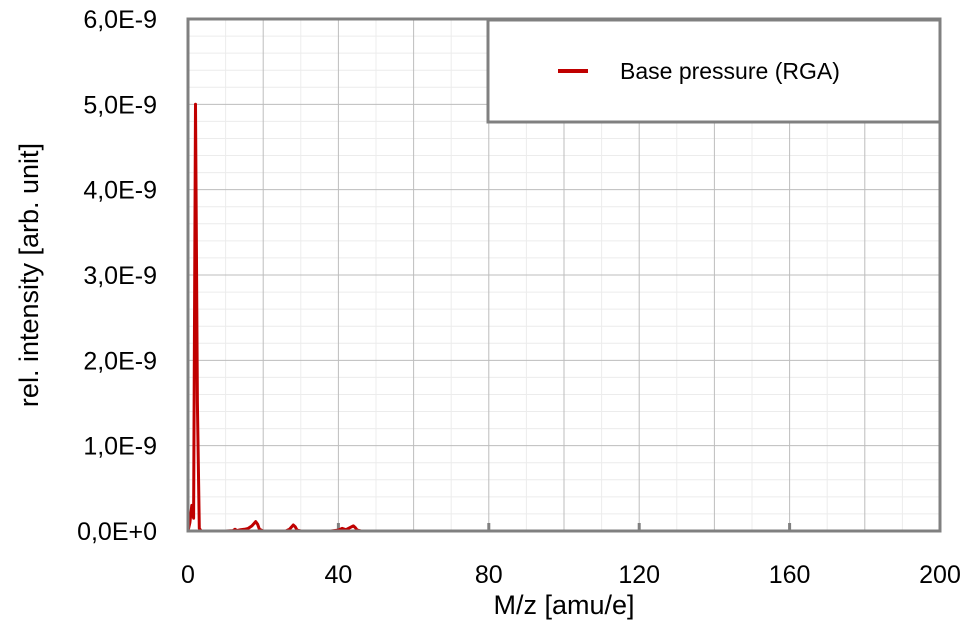  Describe the element at coordinates (790, 575) in the screenshot. I see `x-tick-label: 160` at that location.